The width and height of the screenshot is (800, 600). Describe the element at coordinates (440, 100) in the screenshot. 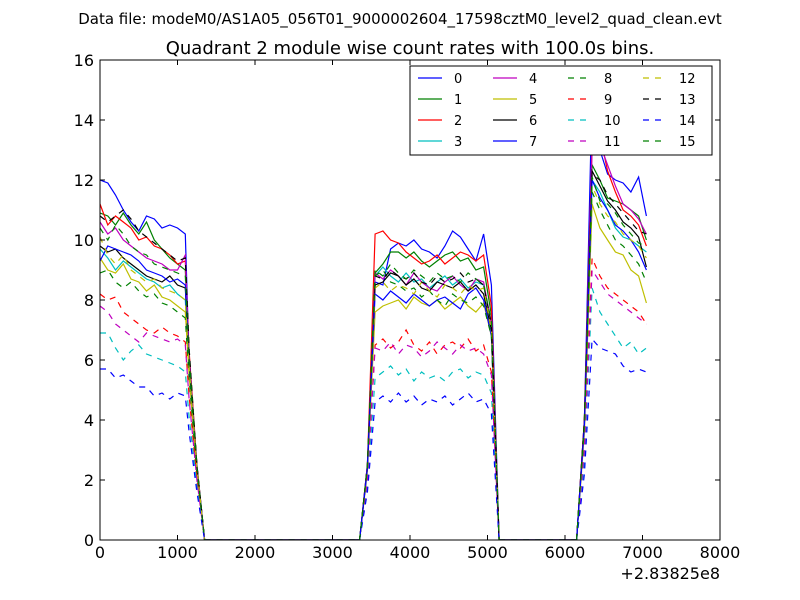

I see `legend-entry-1: 1` at that location.